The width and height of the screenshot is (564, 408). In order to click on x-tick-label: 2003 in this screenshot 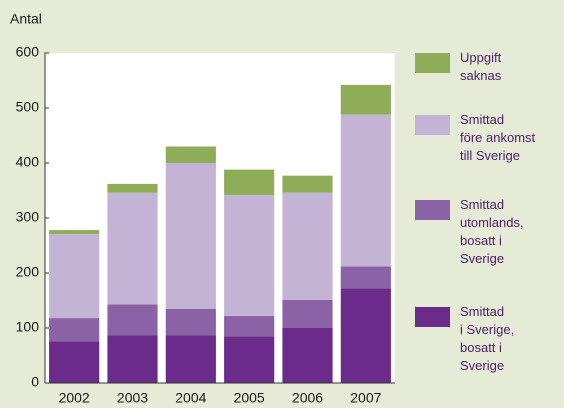, I will do `click(132, 398)`.